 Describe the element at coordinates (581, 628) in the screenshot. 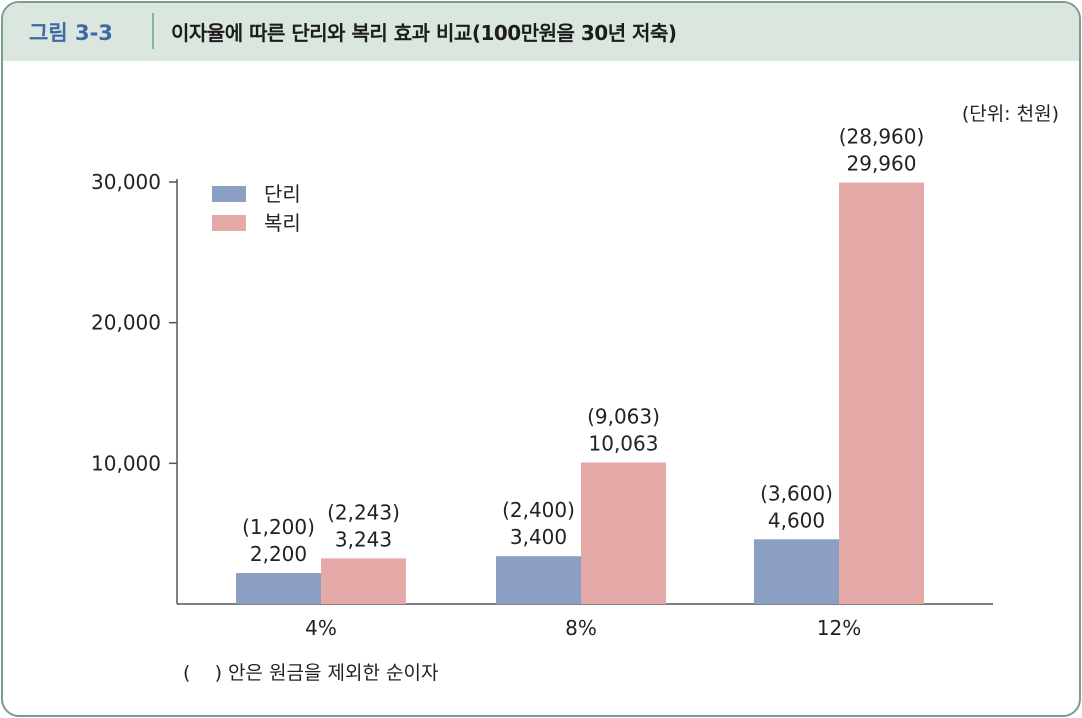

I see `x-tick-label: 8%` at that location.